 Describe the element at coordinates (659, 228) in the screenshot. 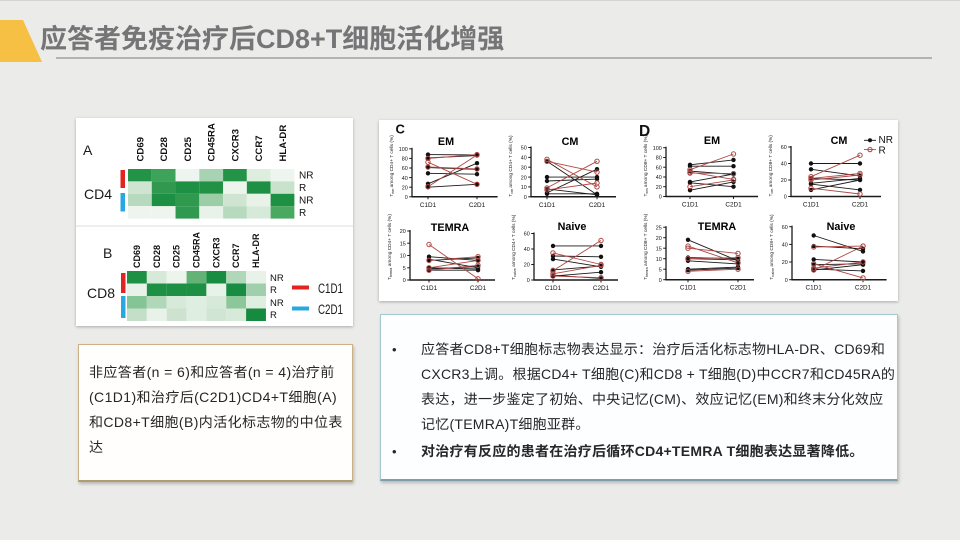

I see `svg-text: 25` at that location.